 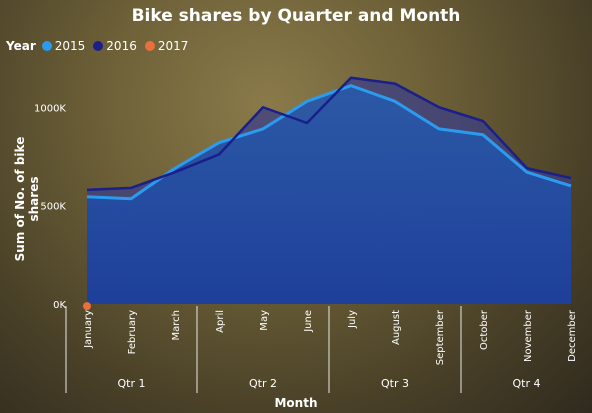 I want to click on x-tick-label: May, so click(x=264, y=320).